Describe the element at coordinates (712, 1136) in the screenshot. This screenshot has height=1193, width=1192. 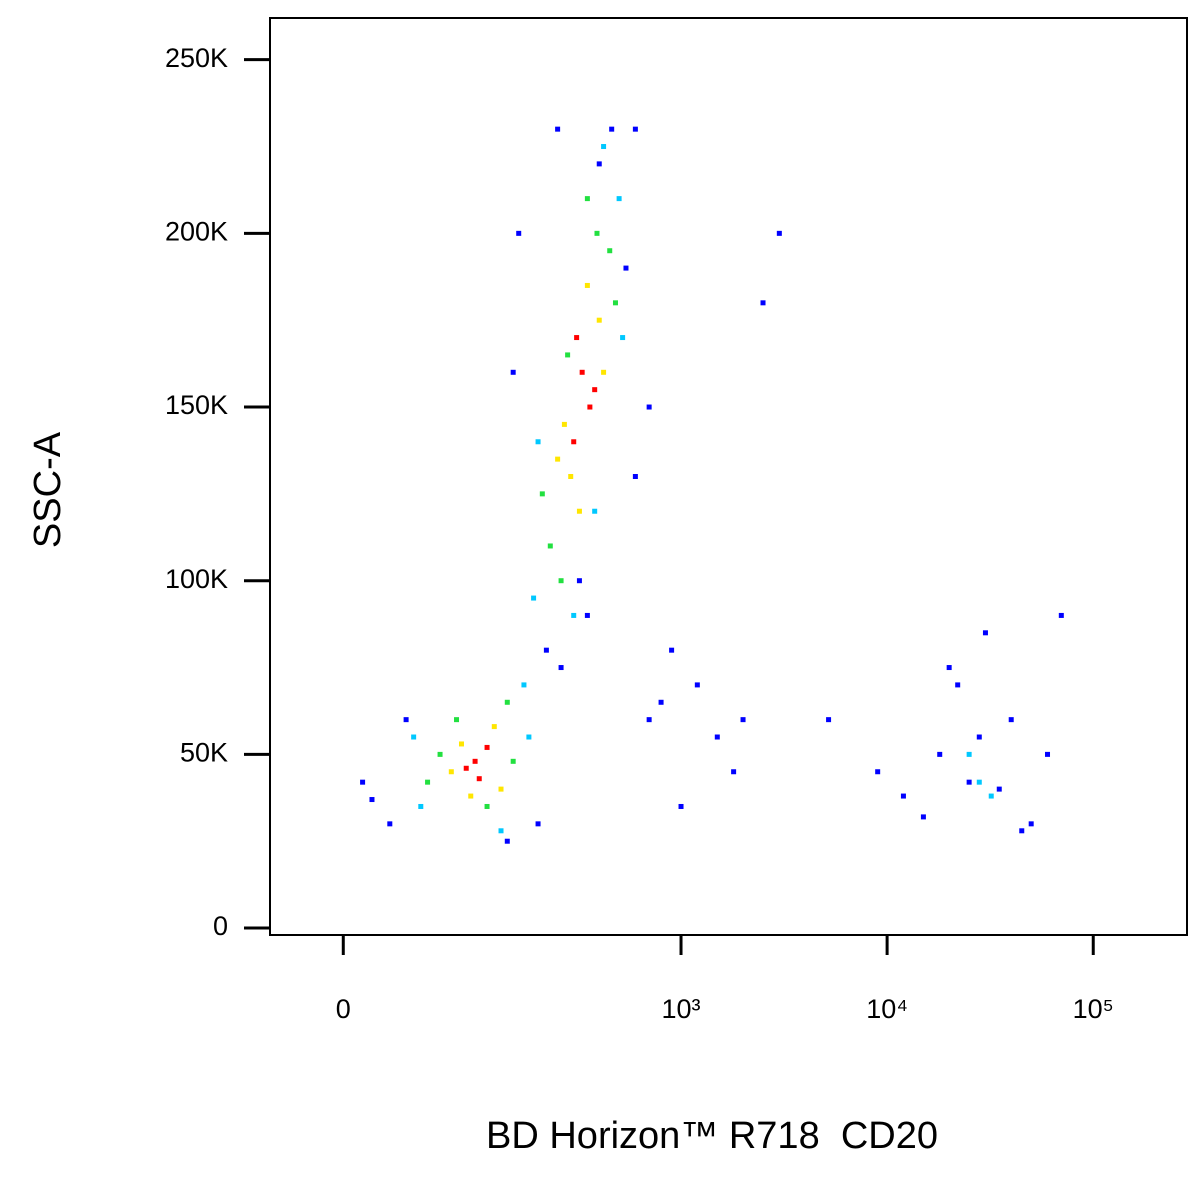
I see `x-axis-title: BD Horizon™ R718 CD20` at that location.